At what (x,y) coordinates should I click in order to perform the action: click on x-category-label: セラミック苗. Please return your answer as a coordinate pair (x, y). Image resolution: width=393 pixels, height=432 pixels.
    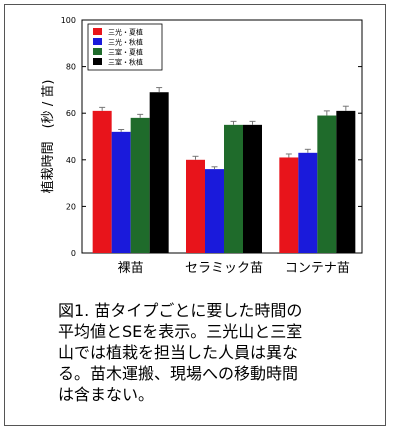
    Looking at the image, I should click on (224, 268).